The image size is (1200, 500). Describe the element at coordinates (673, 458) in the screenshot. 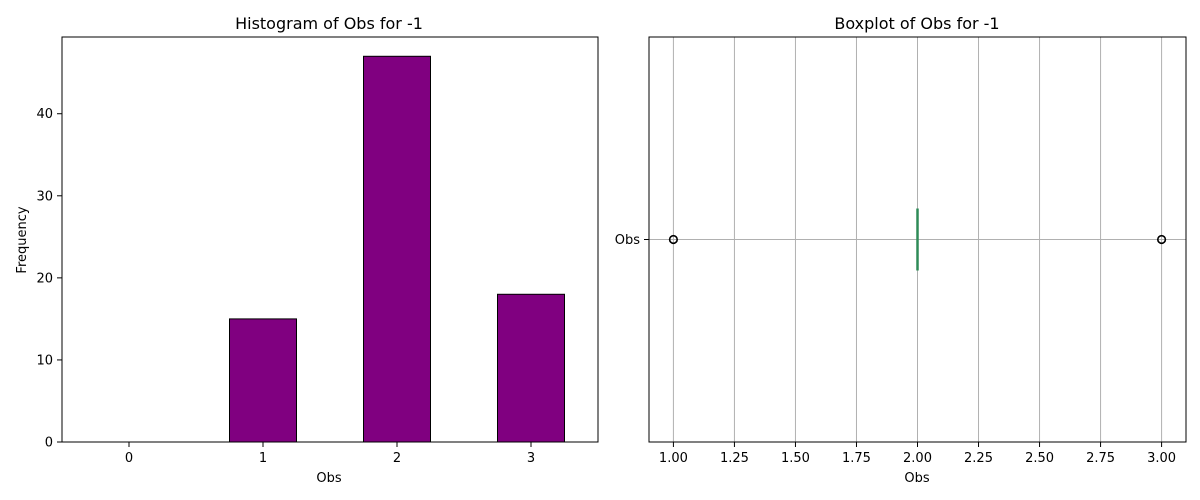

I see `boxplot-x-tick-label: 1.00` at that location.